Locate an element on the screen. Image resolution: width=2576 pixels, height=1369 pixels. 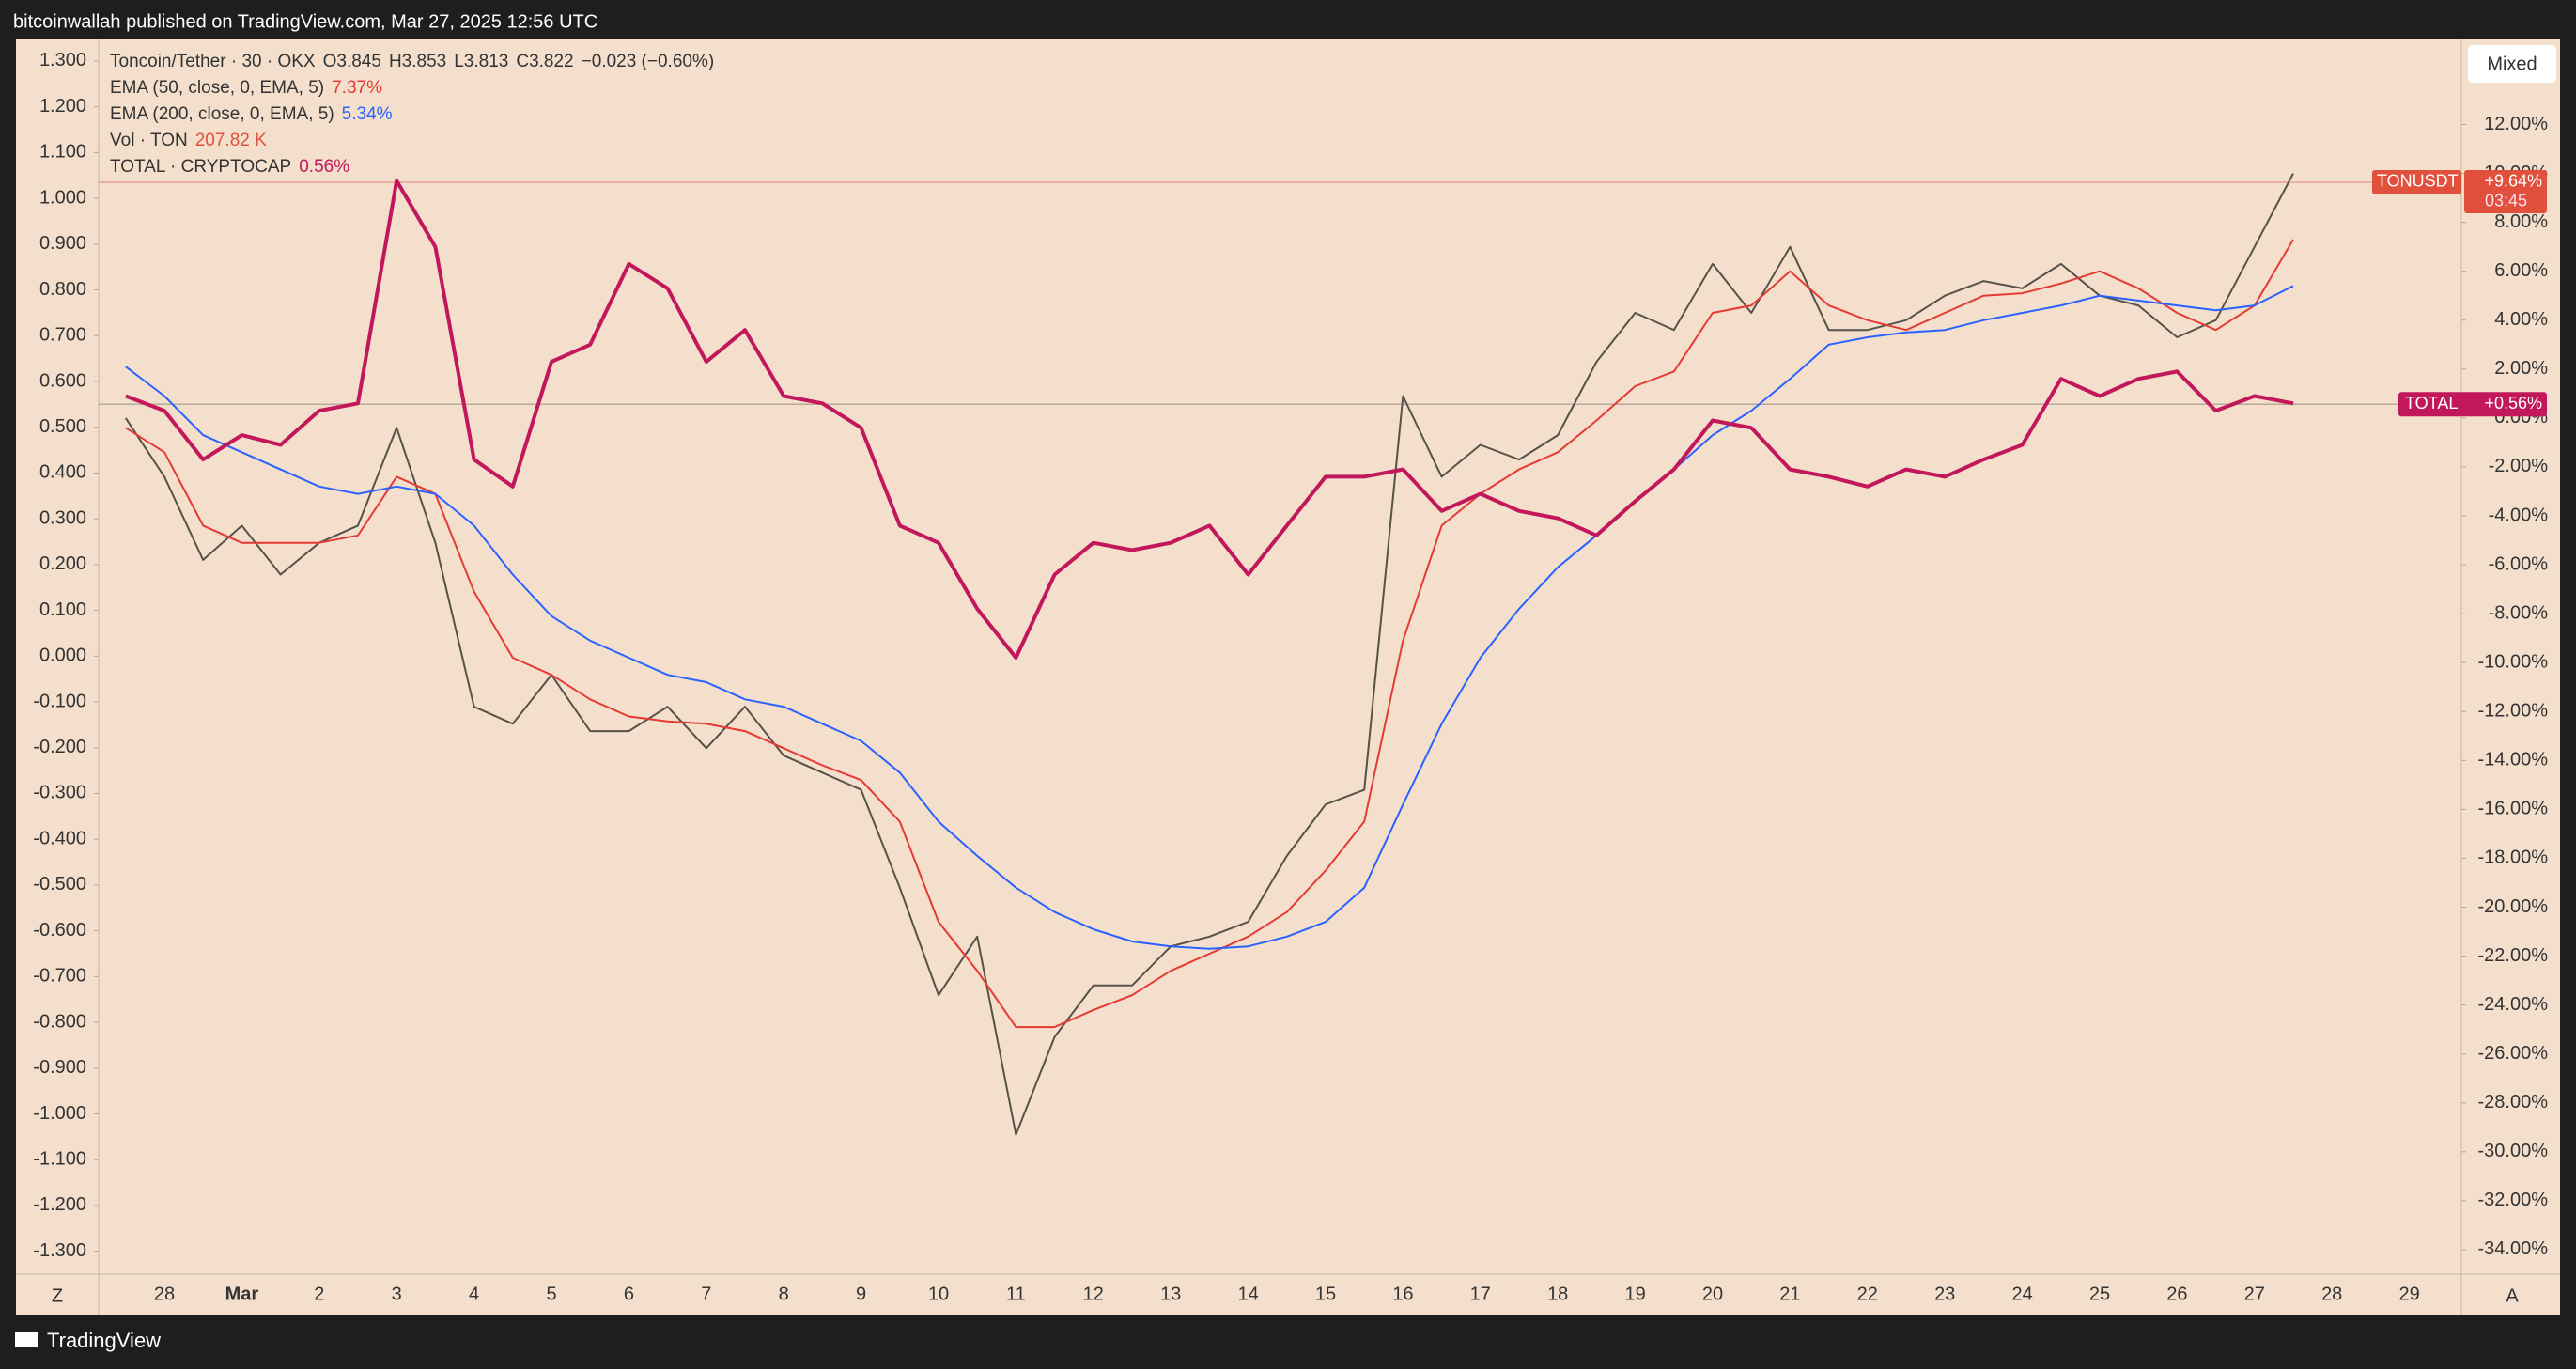
y2-tick-label: 12.00% is located at coordinates (2516, 124).